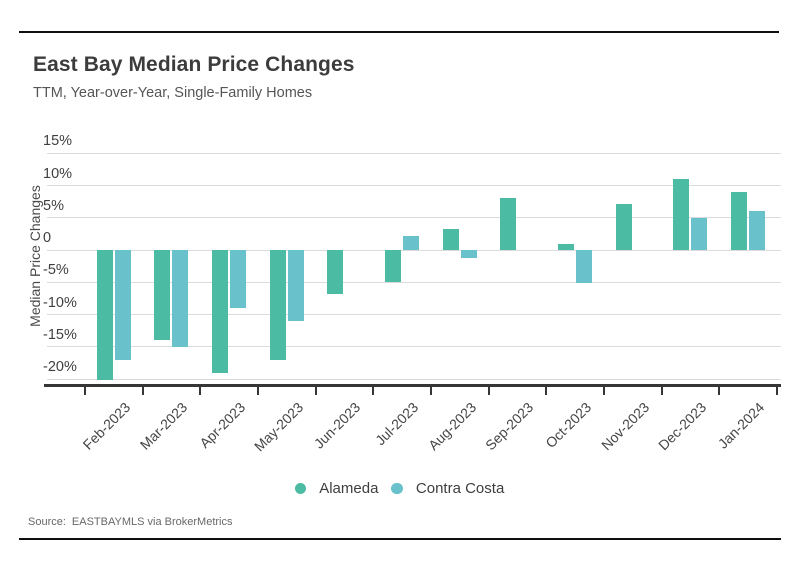 Image resolution: width=799 pixels, height=575 pixels. Describe the element at coordinates (508, 223) in the screenshot. I see `bar-alameda-sep-2023` at that location.